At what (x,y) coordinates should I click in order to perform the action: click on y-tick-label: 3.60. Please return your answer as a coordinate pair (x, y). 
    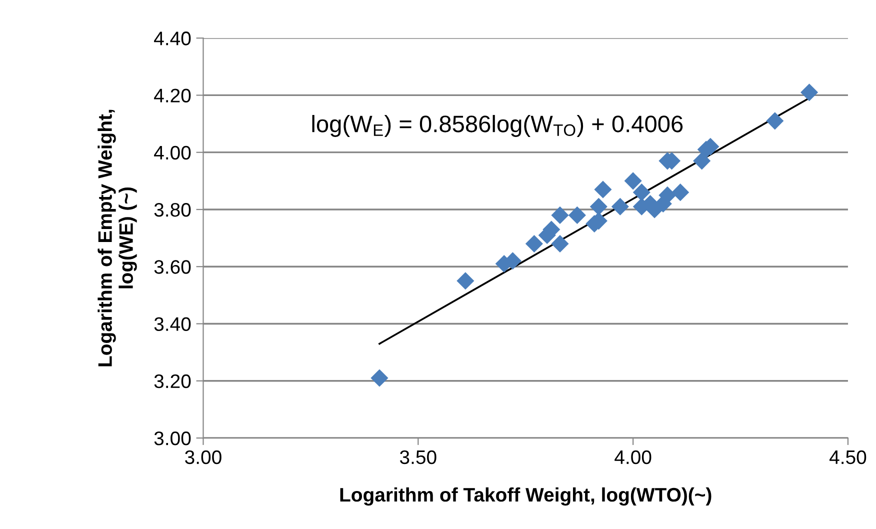
    Looking at the image, I should click on (172, 267).